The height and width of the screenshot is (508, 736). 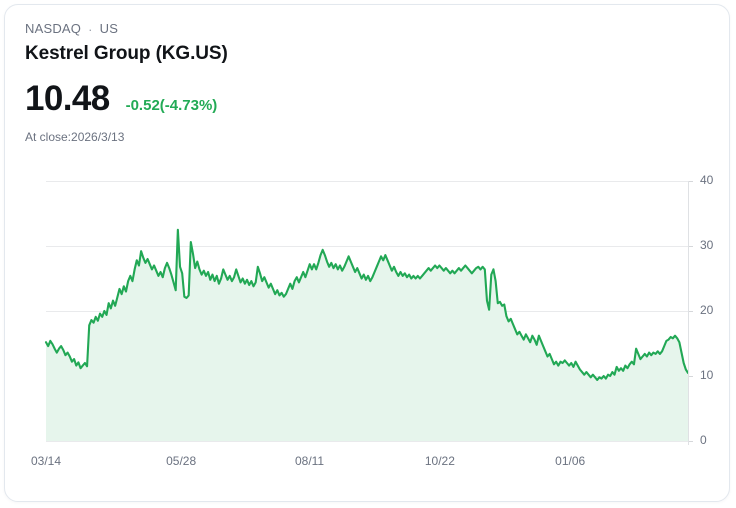 I want to click on current-price: 10.48, so click(x=67, y=98).